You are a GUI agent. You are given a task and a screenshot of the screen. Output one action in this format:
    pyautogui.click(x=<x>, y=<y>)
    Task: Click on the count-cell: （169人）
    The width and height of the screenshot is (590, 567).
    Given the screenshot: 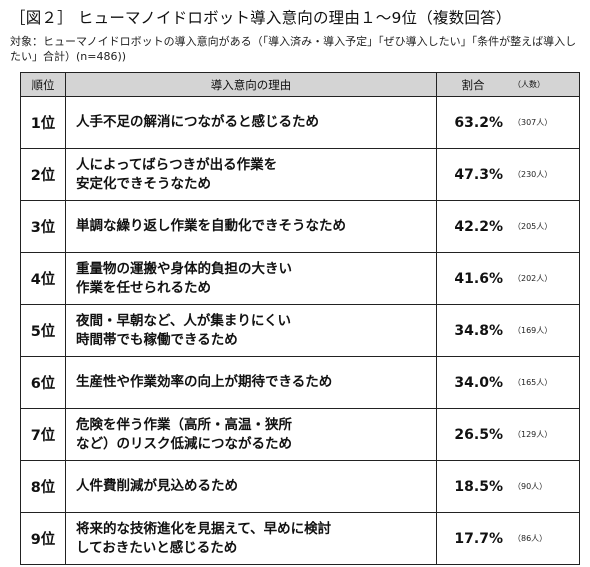 What is the action you would take?
    pyautogui.click(x=544, y=330)
    